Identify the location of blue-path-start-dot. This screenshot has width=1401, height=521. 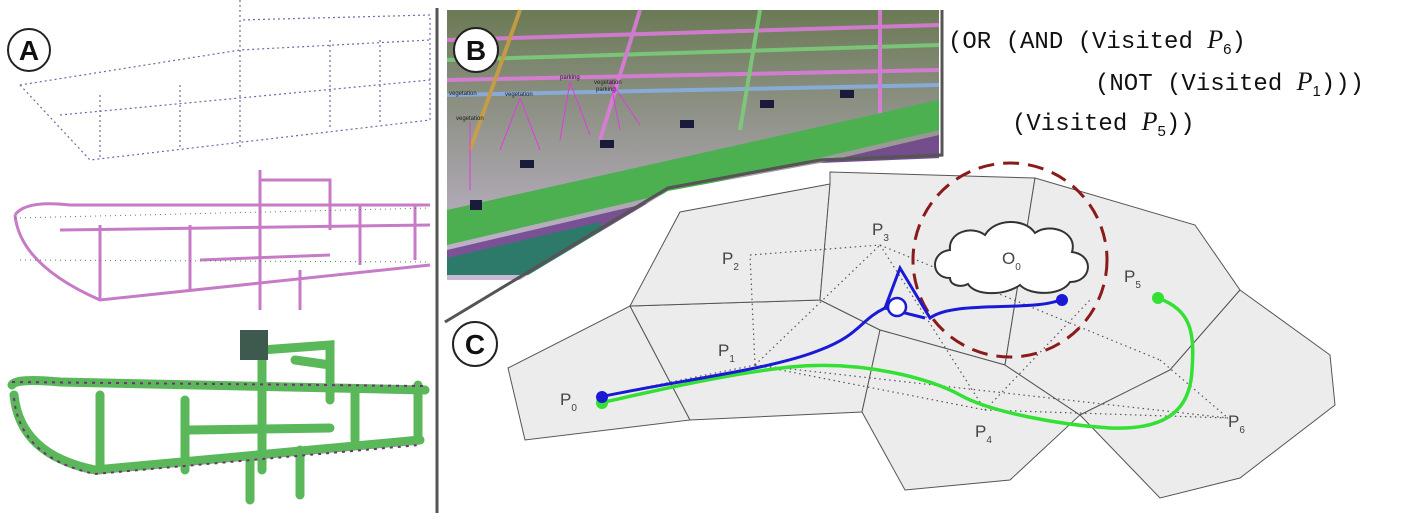
(602, 397).